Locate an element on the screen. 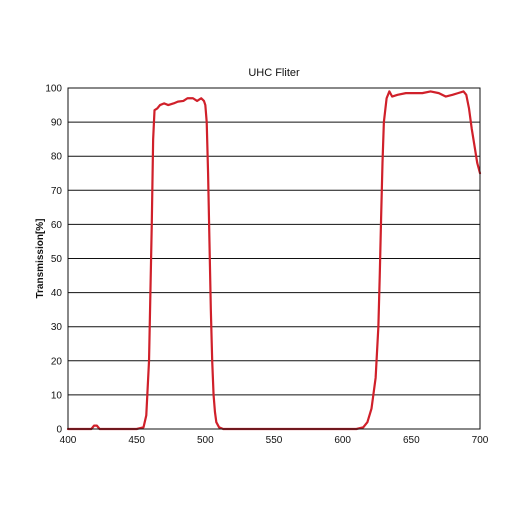 The width and height of the screenshot is (512, 512). y-tick-label: 90 is located at coordinates (57, 123).